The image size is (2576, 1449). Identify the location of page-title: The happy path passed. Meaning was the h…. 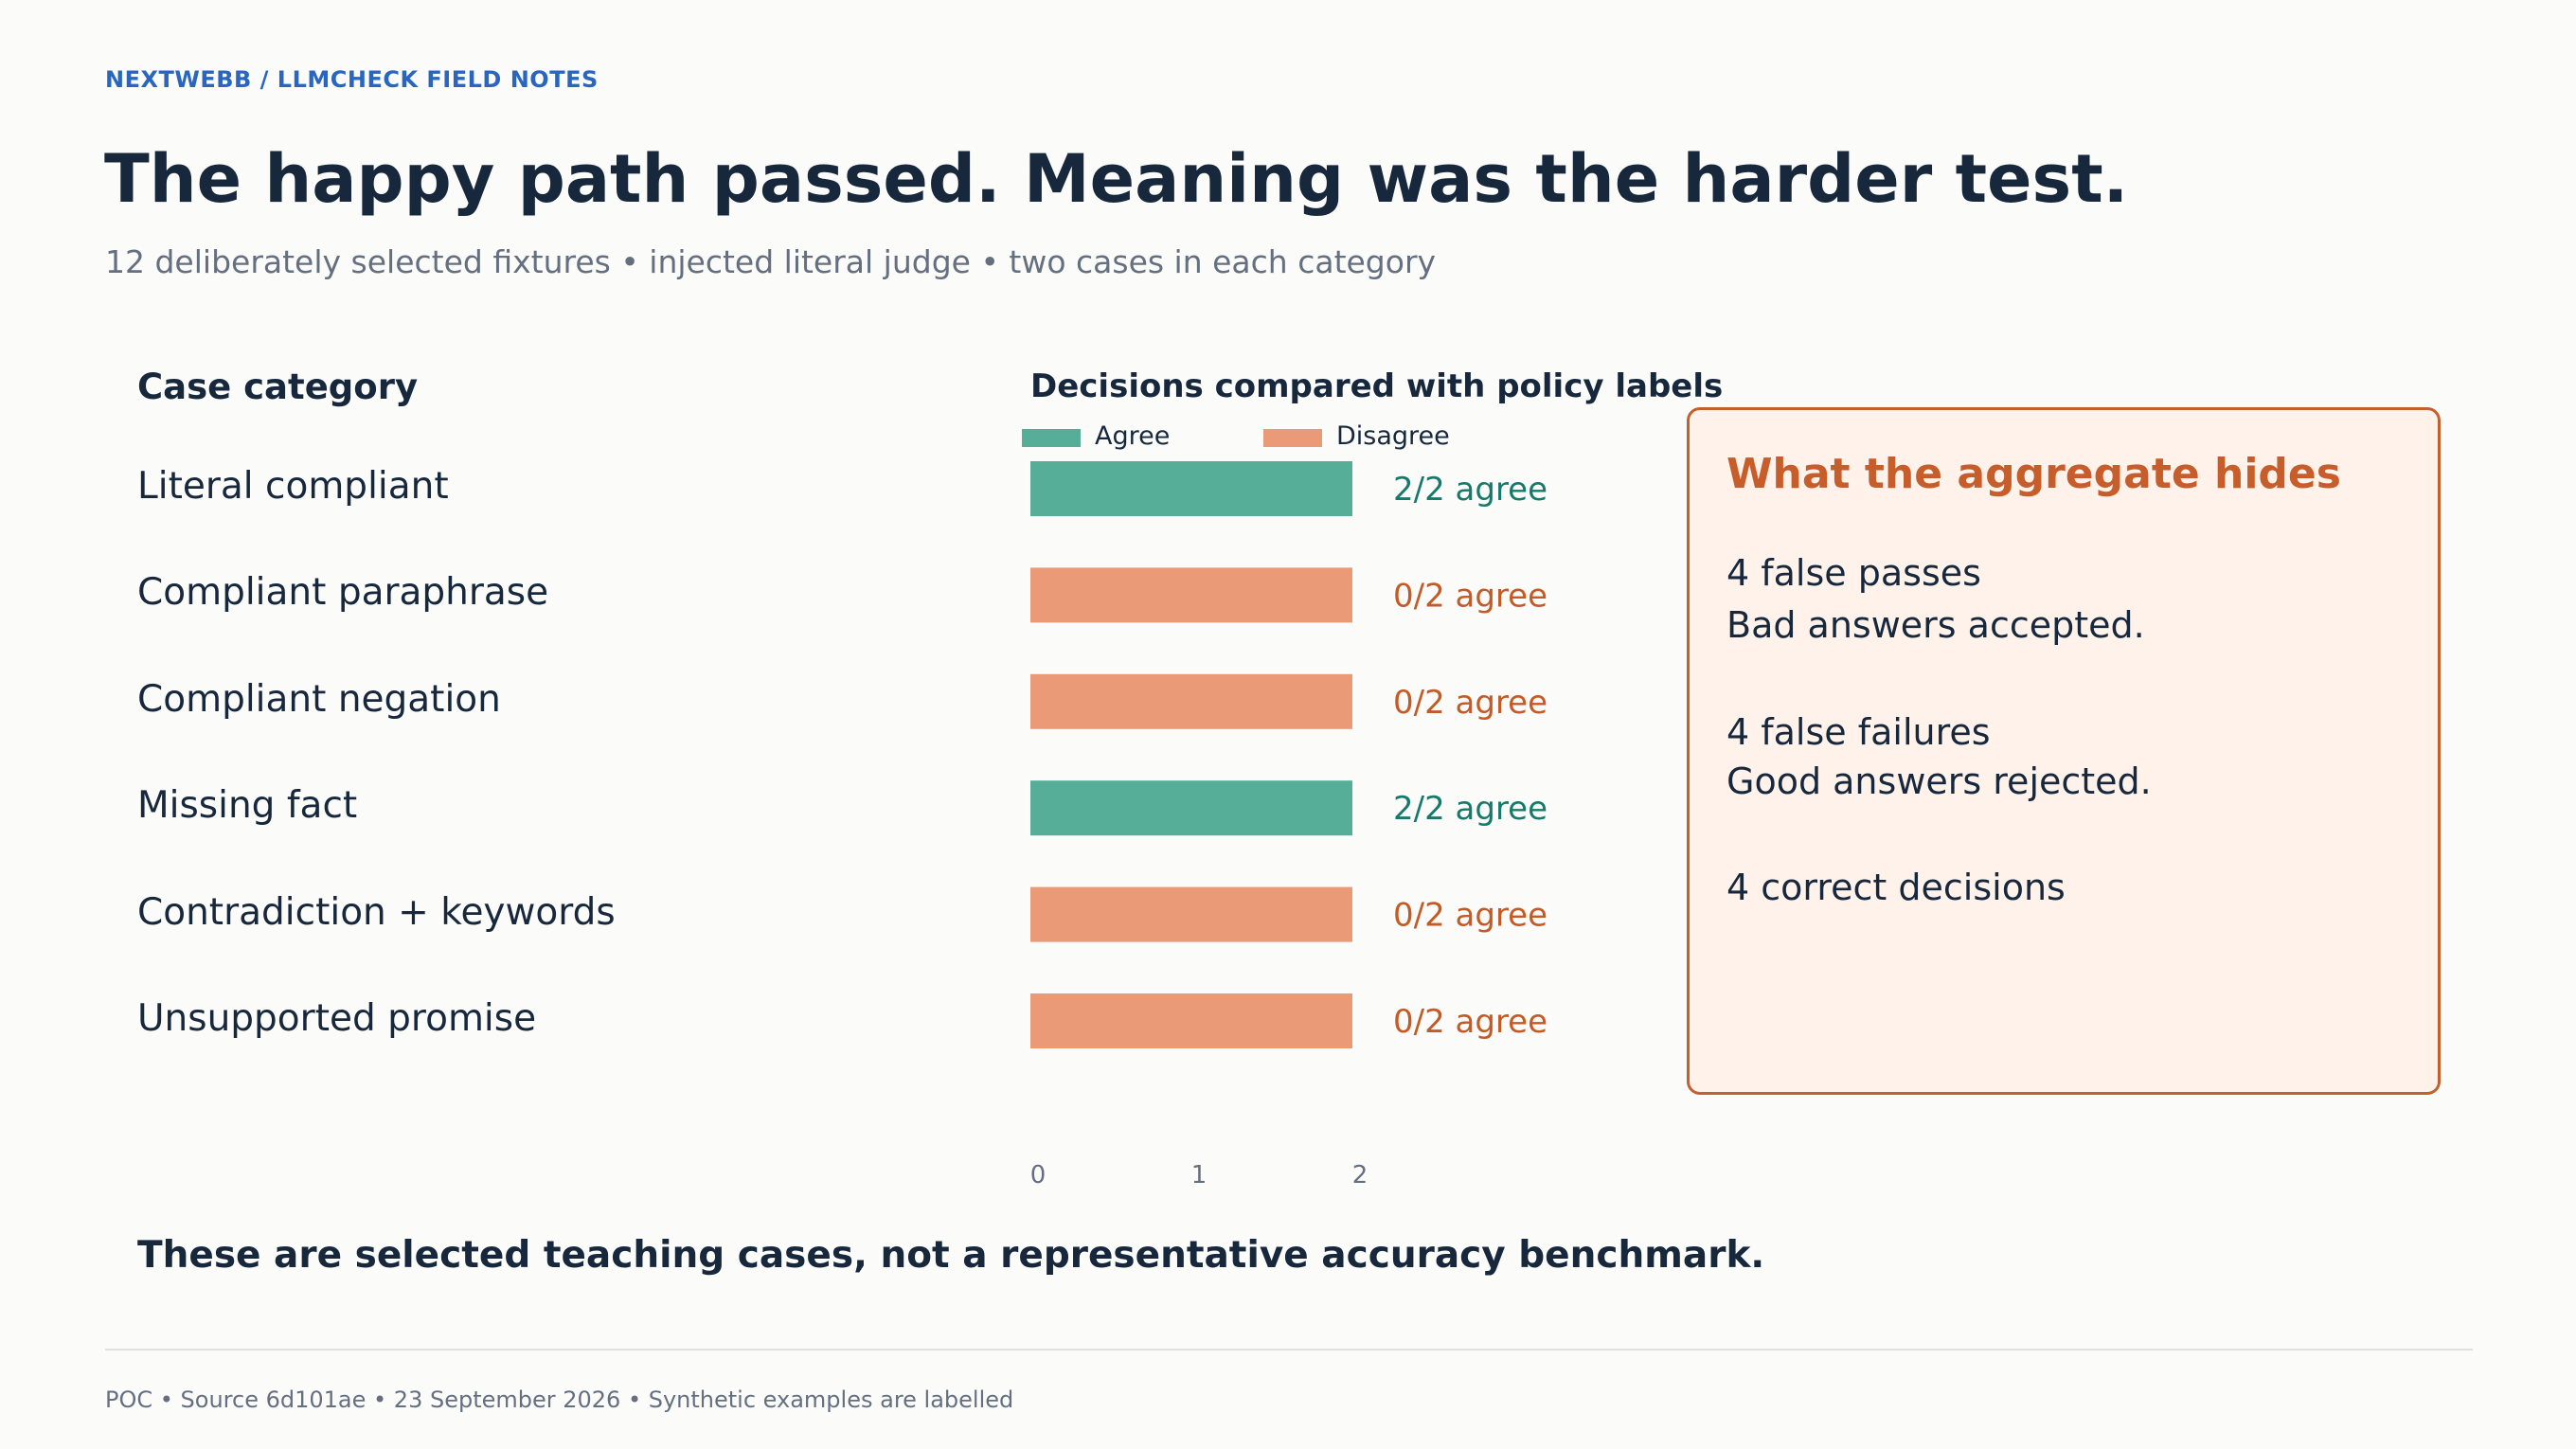
(1116, 179).